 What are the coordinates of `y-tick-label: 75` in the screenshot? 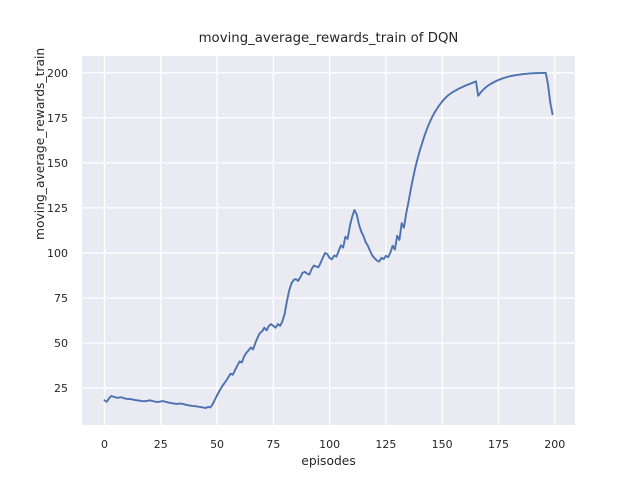 It's located at (61, 298).